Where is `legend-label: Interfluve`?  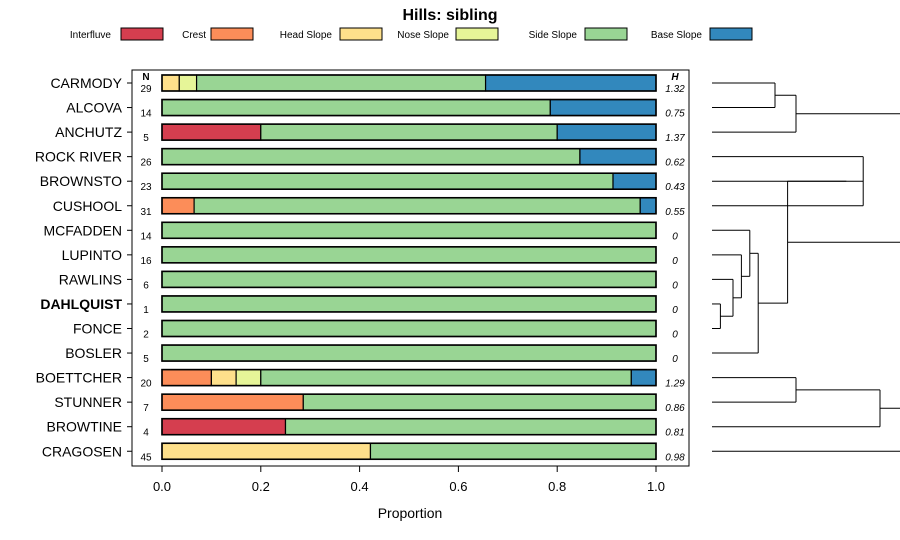 legend-label: Interfluve is located at coordinates (91, 35).